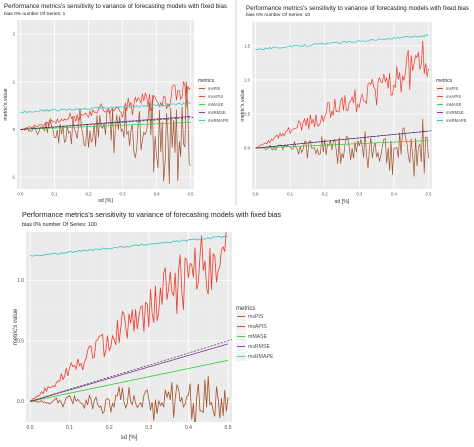 The width and height of the screenshot is (474, 447). I want to click on chart-subtitle: bias 0% number Of Series: 10, so click(278, 15).